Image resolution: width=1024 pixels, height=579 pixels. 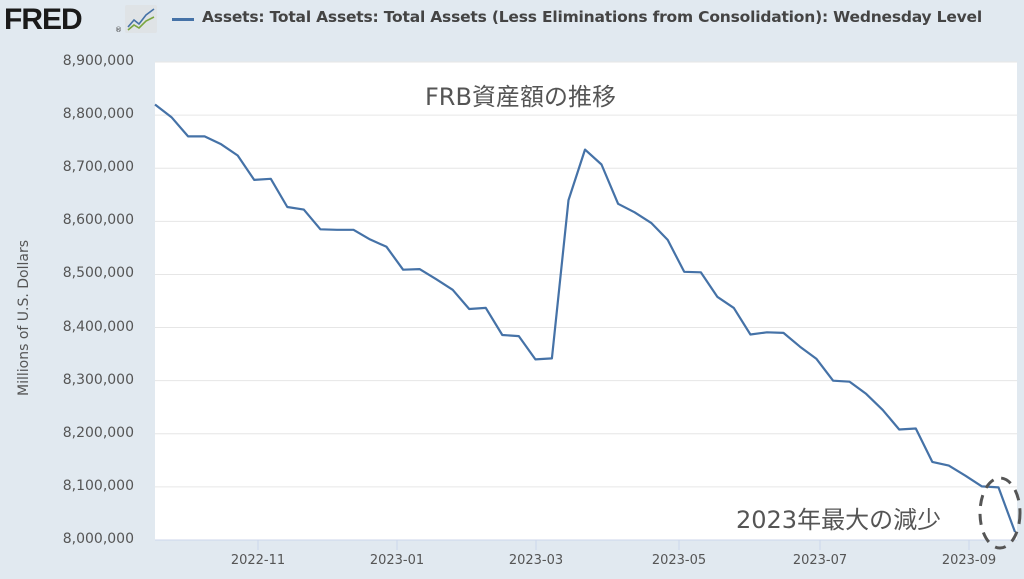 What do you see at coordinates (98, 167) in the screenshot?
I see `y-tick-label: 8,700,000` at bounding box center [98, 167].